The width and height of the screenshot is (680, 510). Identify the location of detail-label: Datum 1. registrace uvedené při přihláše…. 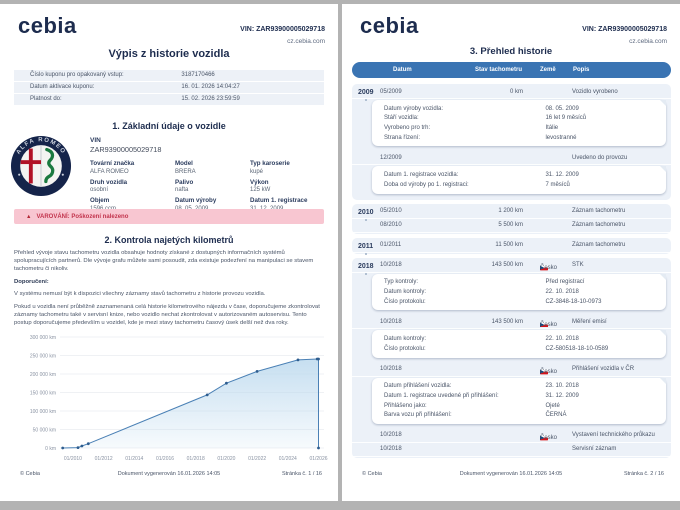
(441, 395).